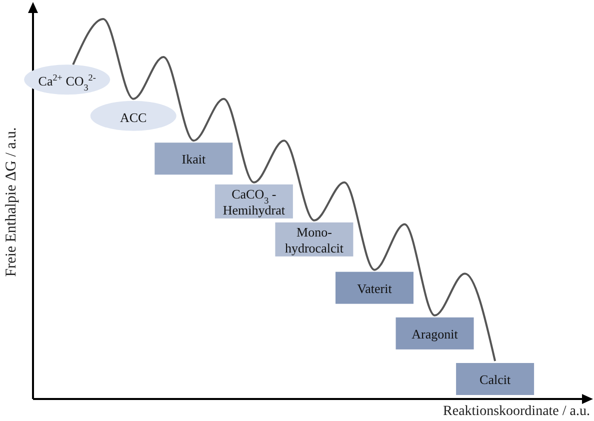 Image resolution: width=594 pixels, height=421 pixels. I want to click on annotation: Calcit, so click(495, 380).